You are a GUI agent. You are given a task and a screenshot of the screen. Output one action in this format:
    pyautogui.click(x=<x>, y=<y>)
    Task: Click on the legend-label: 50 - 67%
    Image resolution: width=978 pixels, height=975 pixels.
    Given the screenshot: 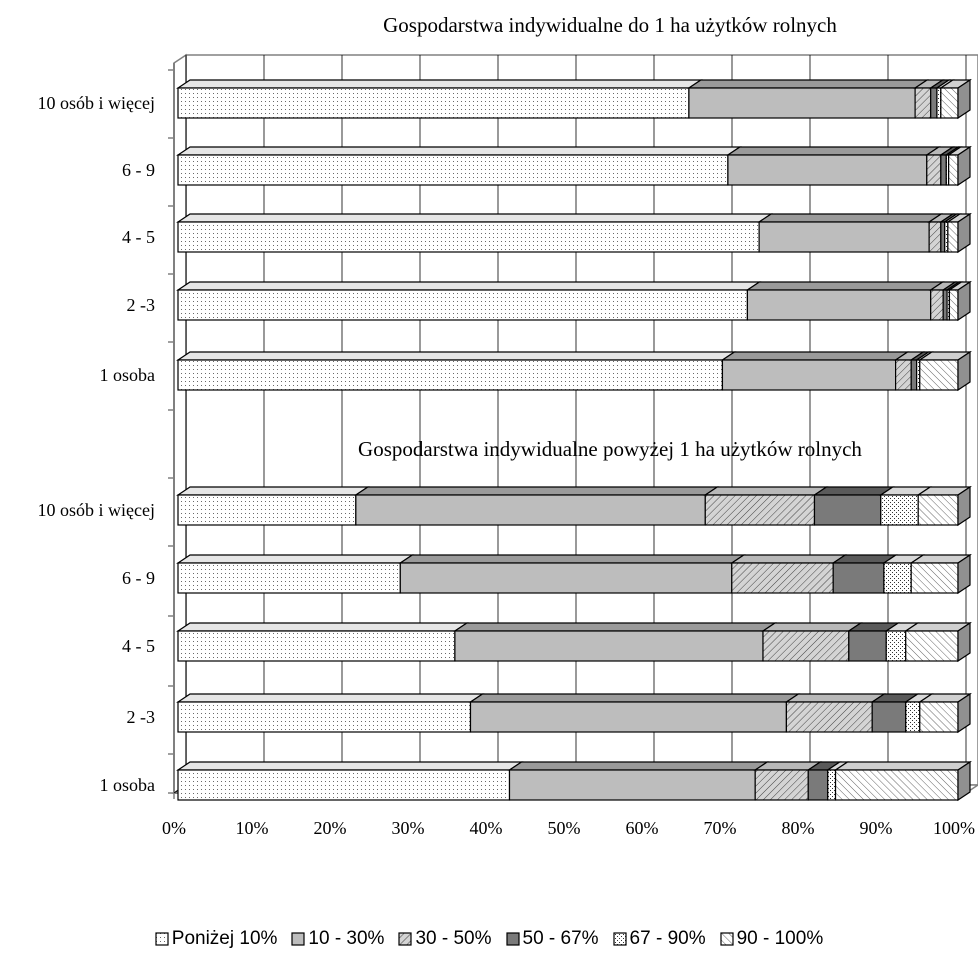 What is the action you would take?
    pyautogui.click(x=560, y=938)
    